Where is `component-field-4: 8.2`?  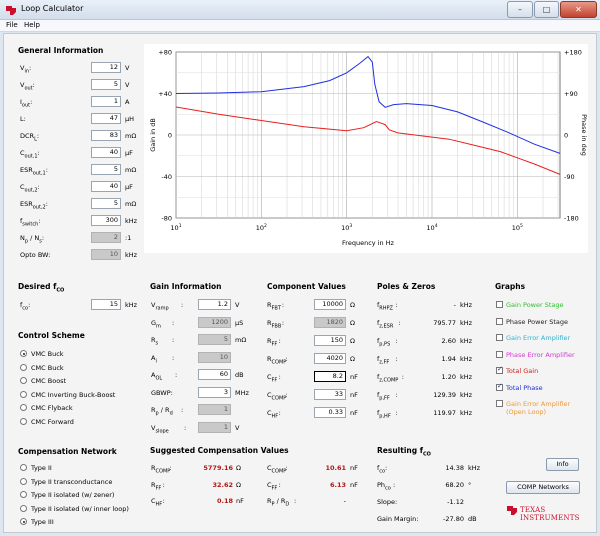
component-field-4: 8.2 is located at coordinates (330, 376).